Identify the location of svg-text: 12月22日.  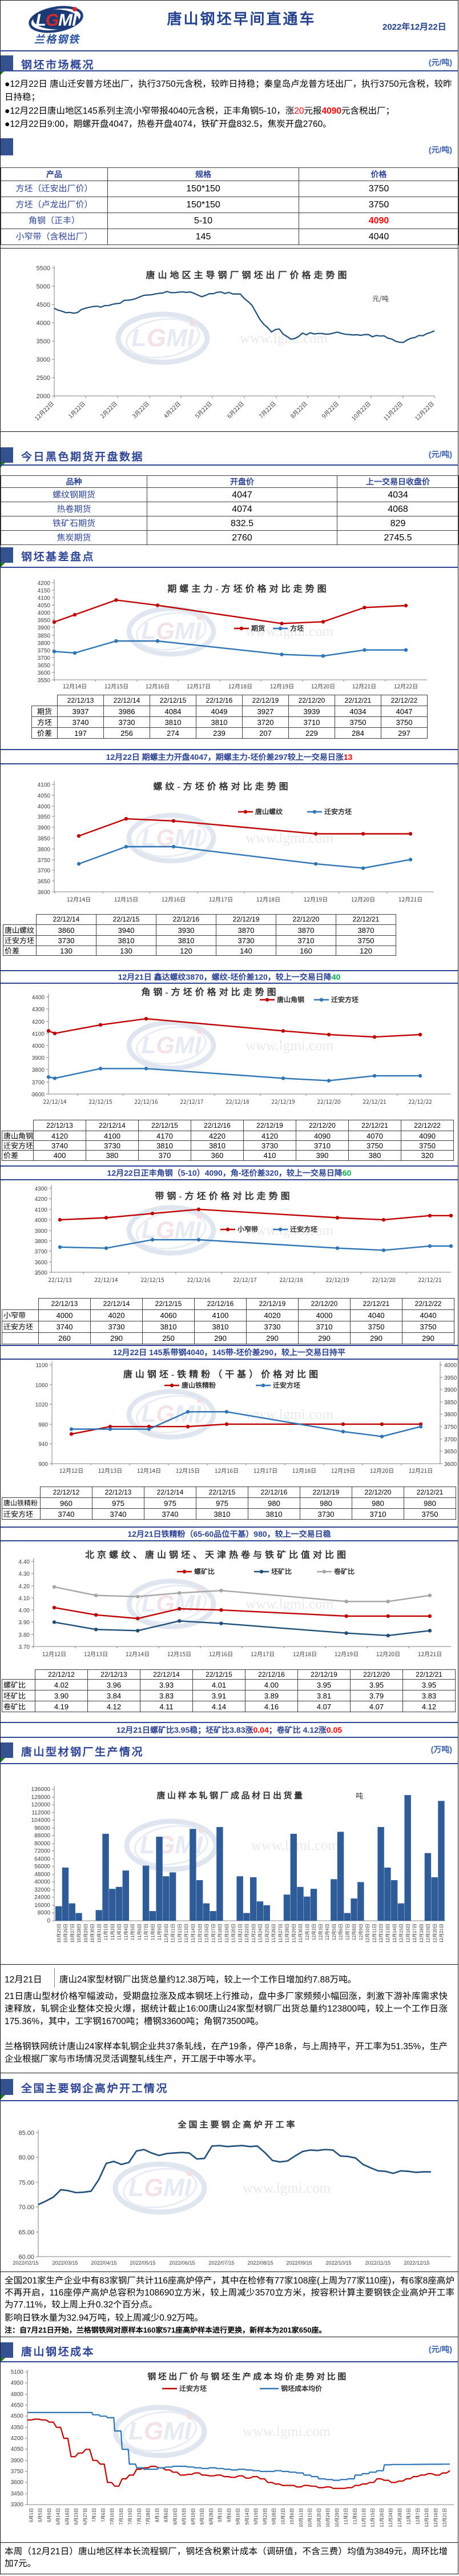
(425, 410).